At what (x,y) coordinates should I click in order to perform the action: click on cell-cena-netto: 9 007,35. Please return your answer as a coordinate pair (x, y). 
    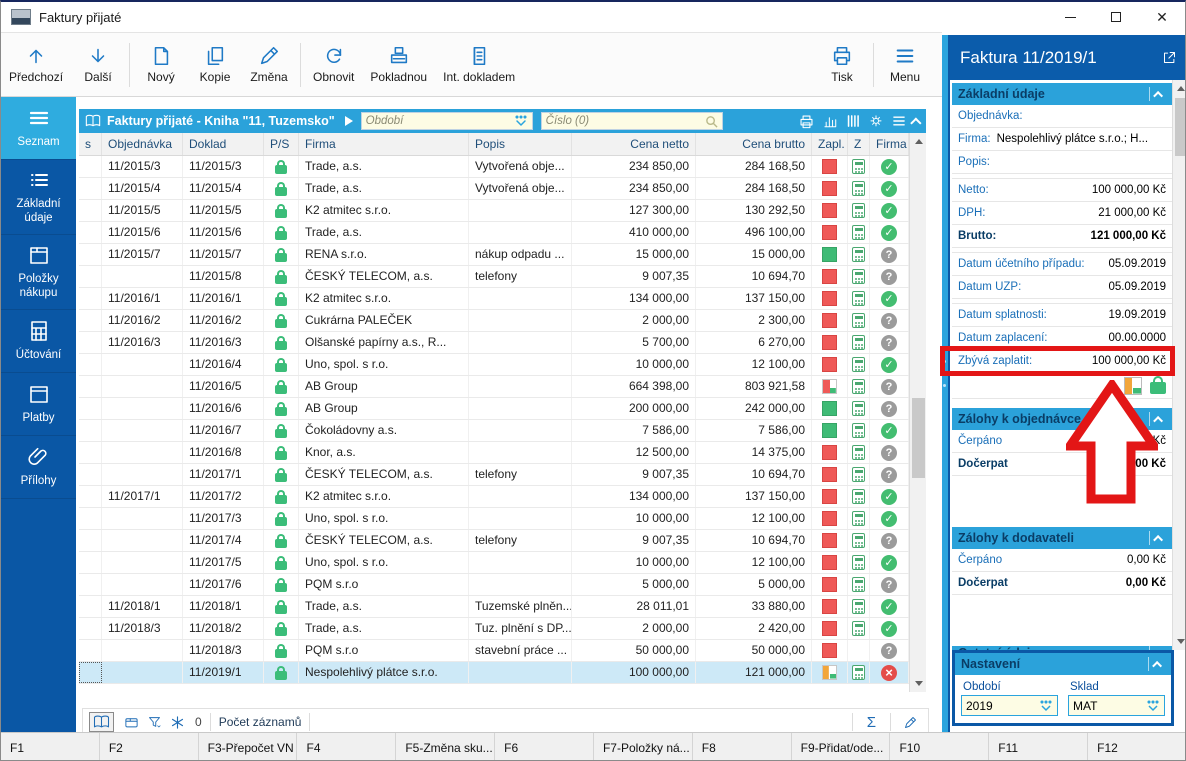
    Looking at the image, I should click on (634, 540).